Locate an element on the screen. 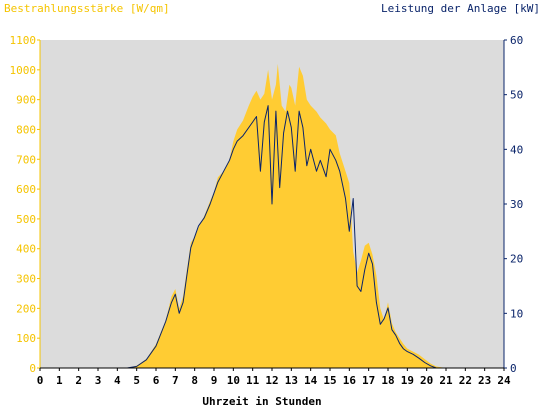 This screenshot has height=408, width=544. x-tick-label: 10 is located at coordinates (233, 380).